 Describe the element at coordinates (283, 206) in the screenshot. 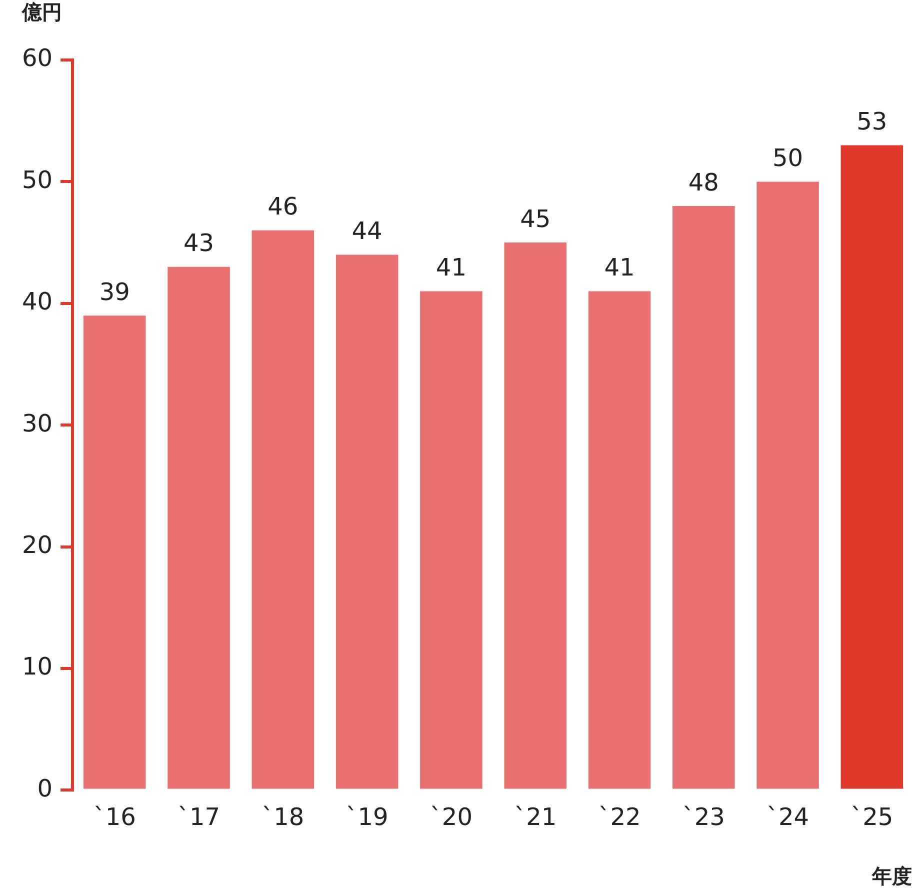

I see `data-label: 46` at that location.